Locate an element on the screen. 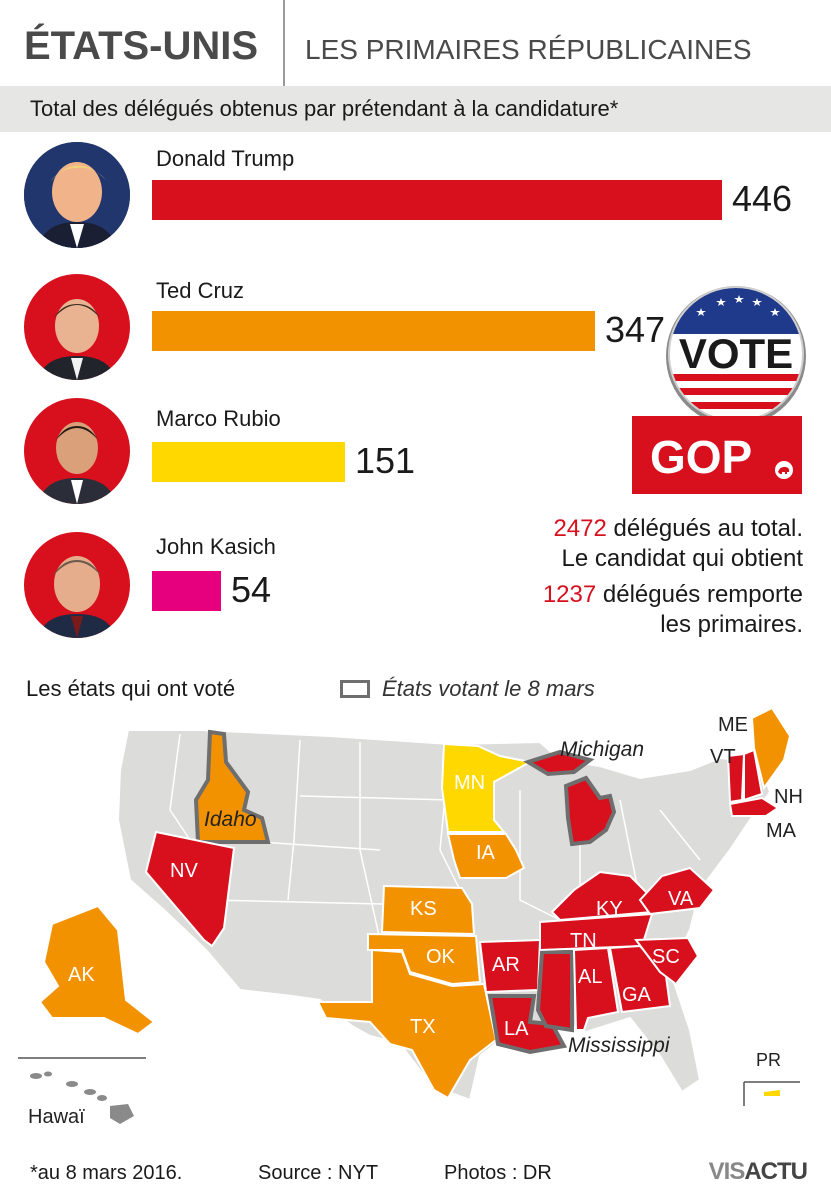 The image size is (831, 1200). avatar-rubio is located at coordinates (77, 451).